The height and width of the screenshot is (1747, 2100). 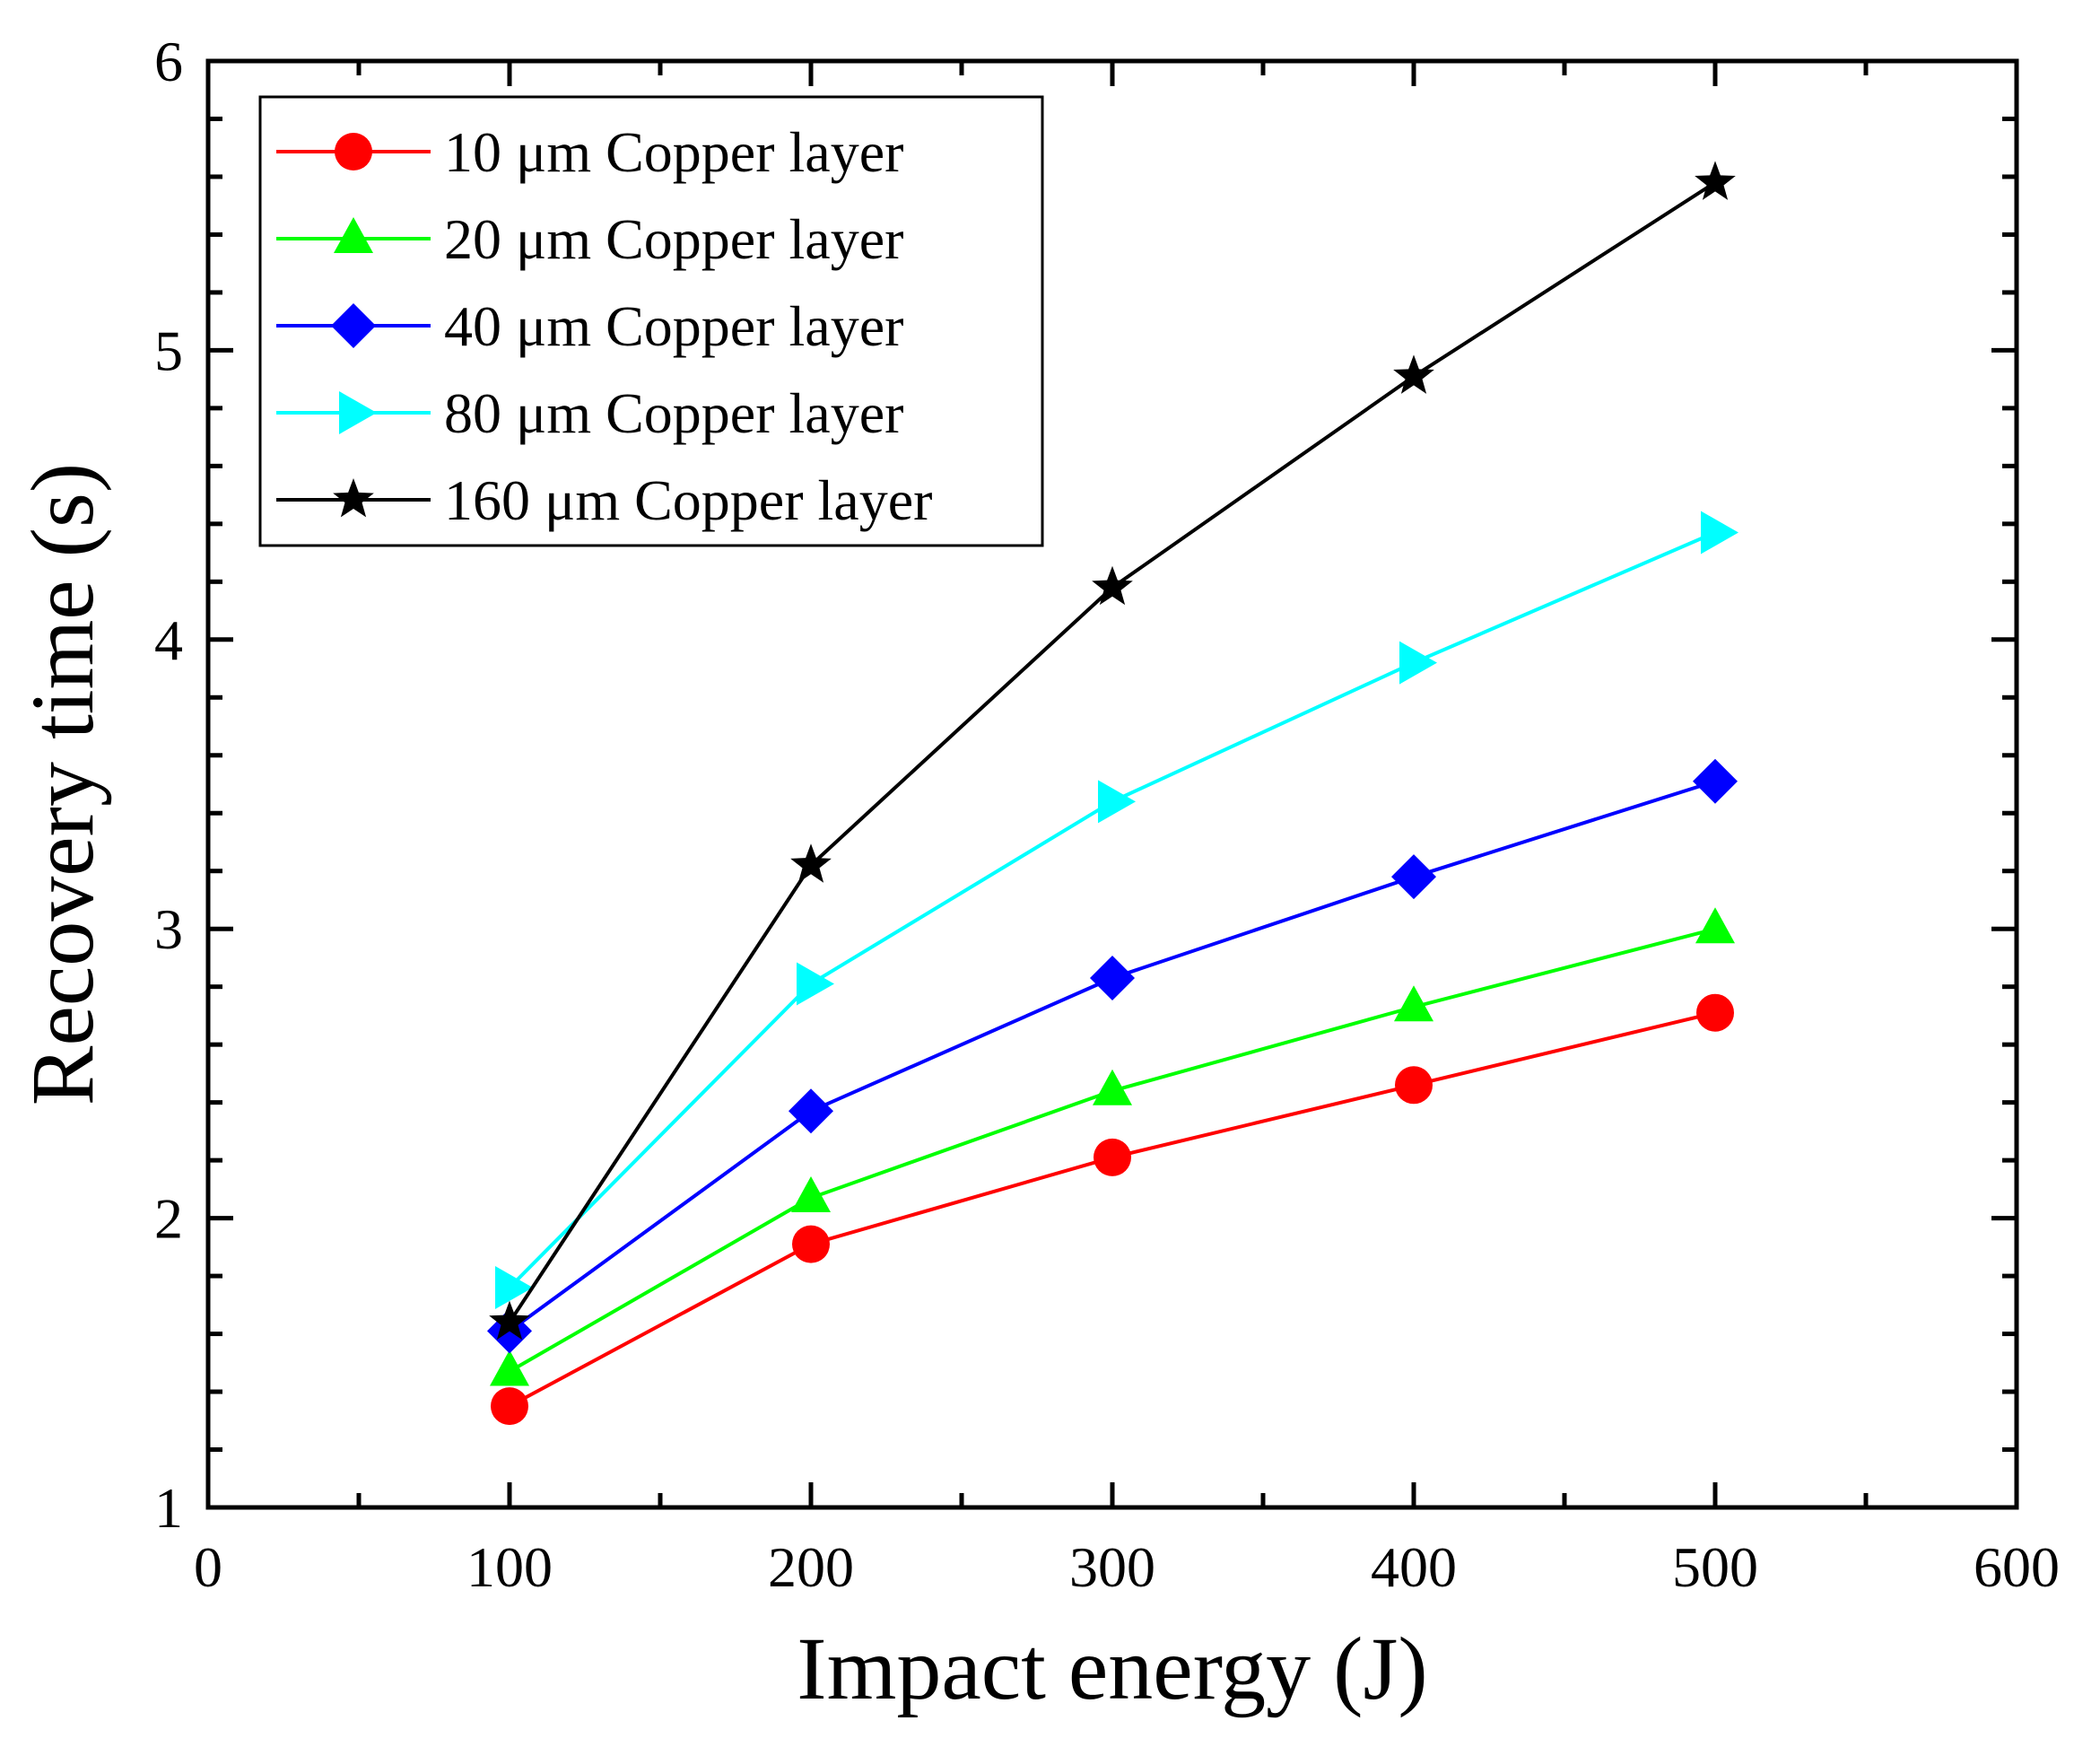 I want to click on y-tick-label: 2, so click(x=168, y=1219).